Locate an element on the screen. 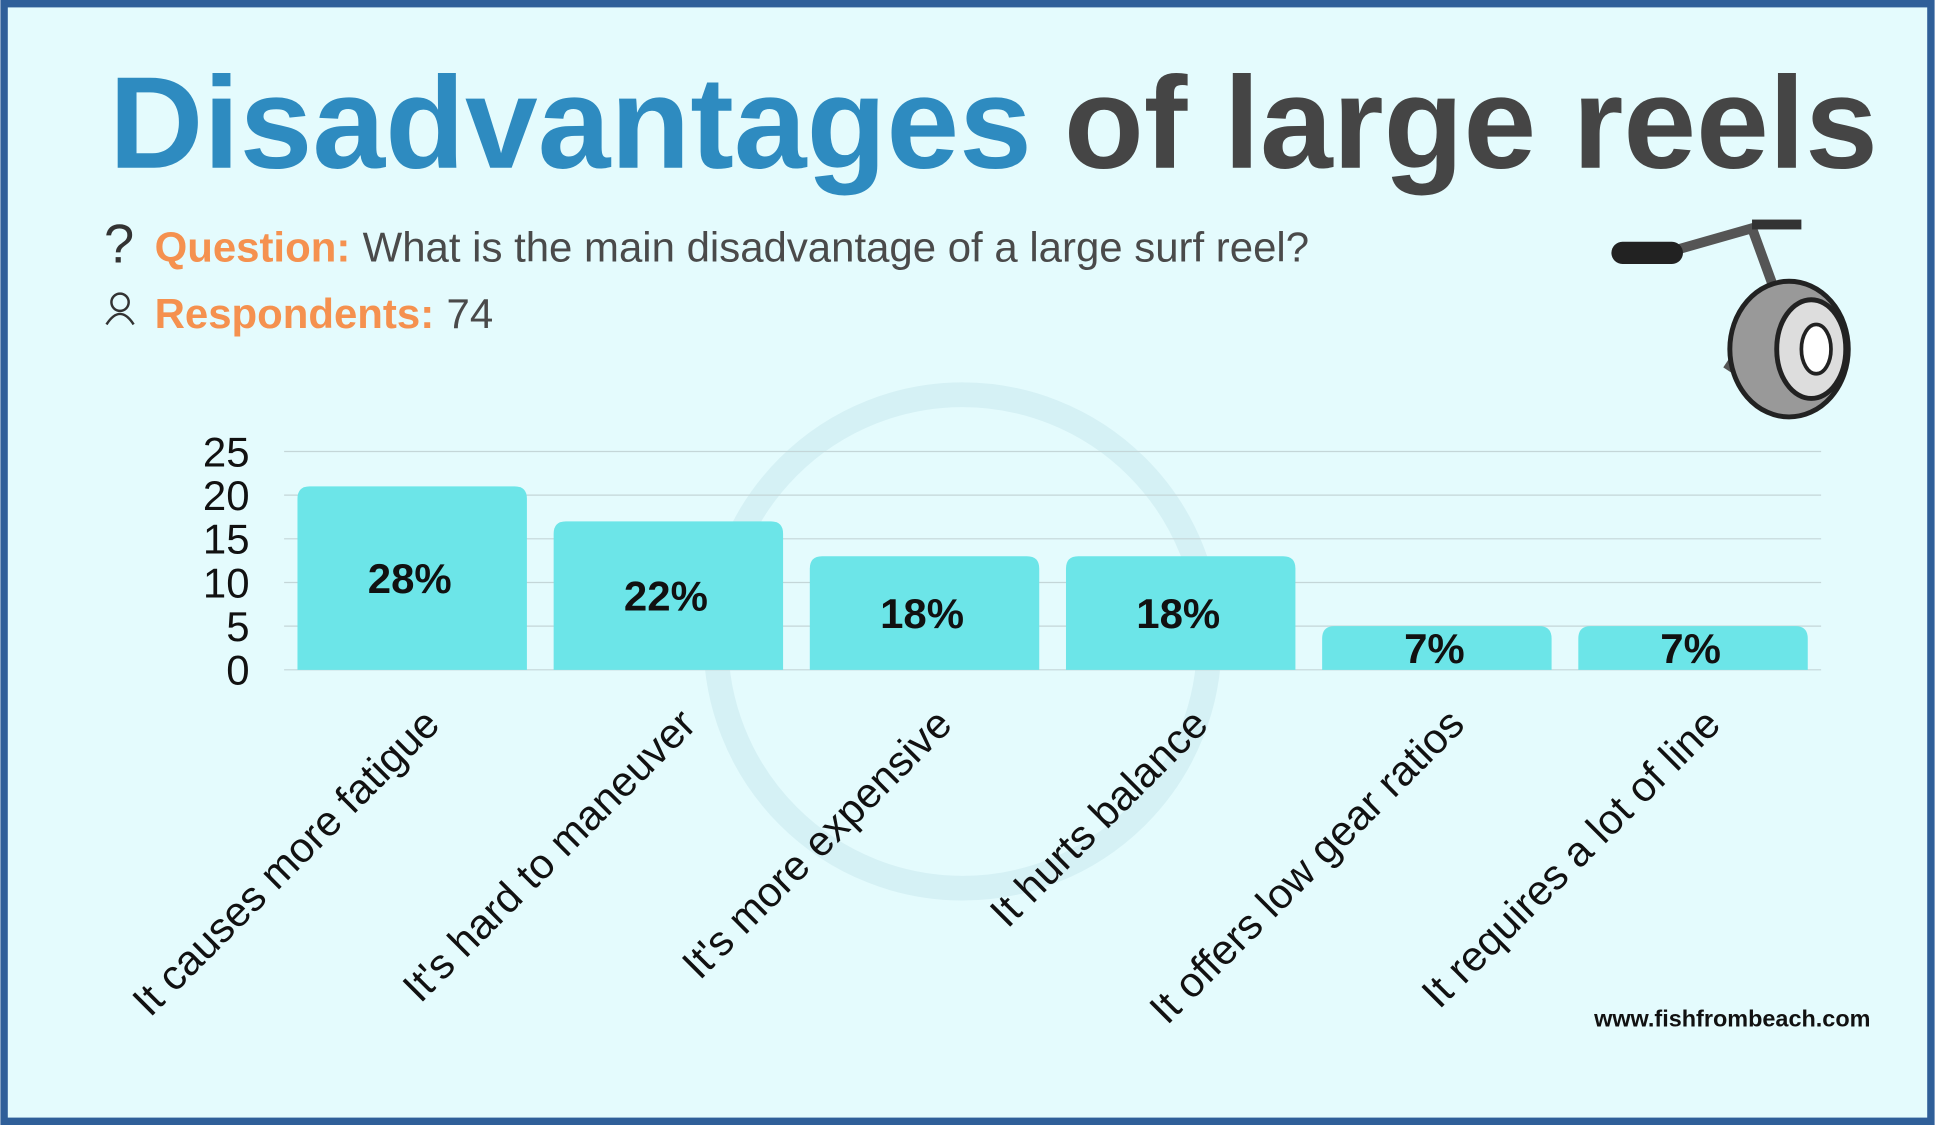 The height and width of the screenshot is (1125, 1935). y-tick-label: 5 is located at coordinates (237, 626).